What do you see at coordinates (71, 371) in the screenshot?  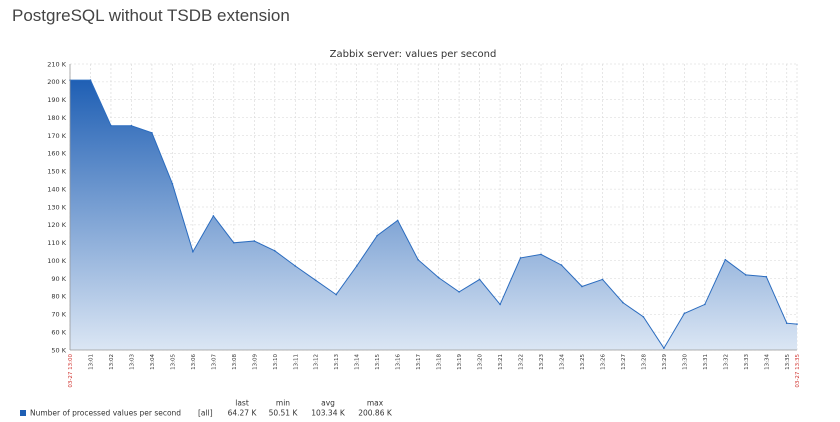 I see `x-tick-label: 03-27 13:00` at bounding box center [71, 371].